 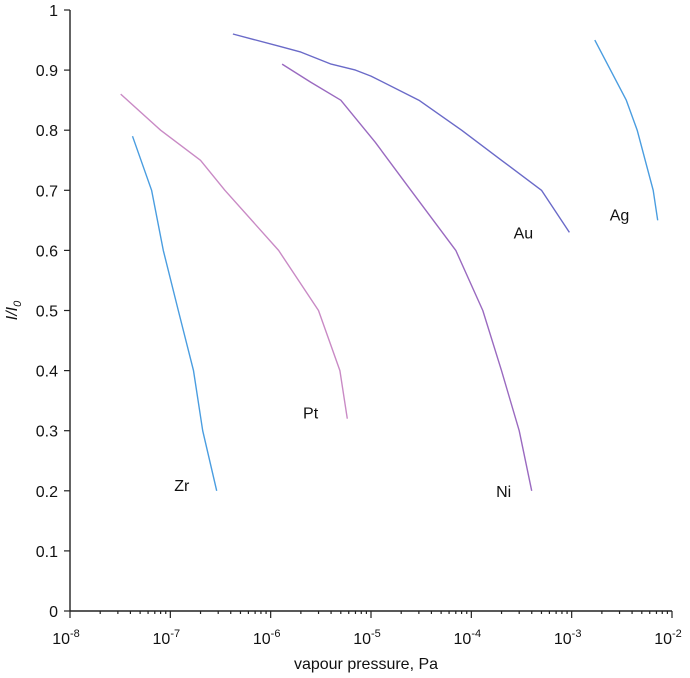 I want to click on x-tick-label: 10⁻⁷, so click(x=167, y=638).